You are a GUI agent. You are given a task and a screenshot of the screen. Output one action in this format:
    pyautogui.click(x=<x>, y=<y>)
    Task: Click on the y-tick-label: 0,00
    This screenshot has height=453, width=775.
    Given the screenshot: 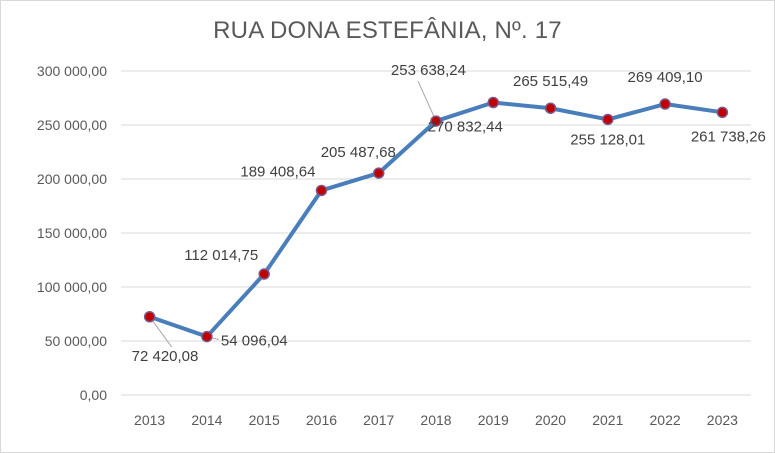 What is the action you would take?
    pyautogui.click(x=93, y=395)
    